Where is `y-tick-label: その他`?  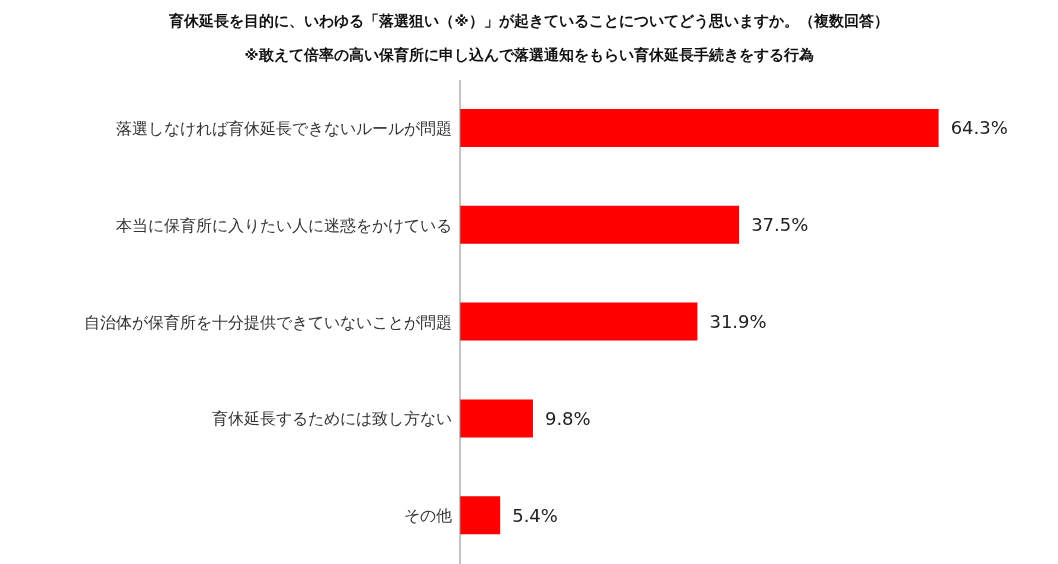
y-tick-label: その他 is located at coordinates (428, 516).